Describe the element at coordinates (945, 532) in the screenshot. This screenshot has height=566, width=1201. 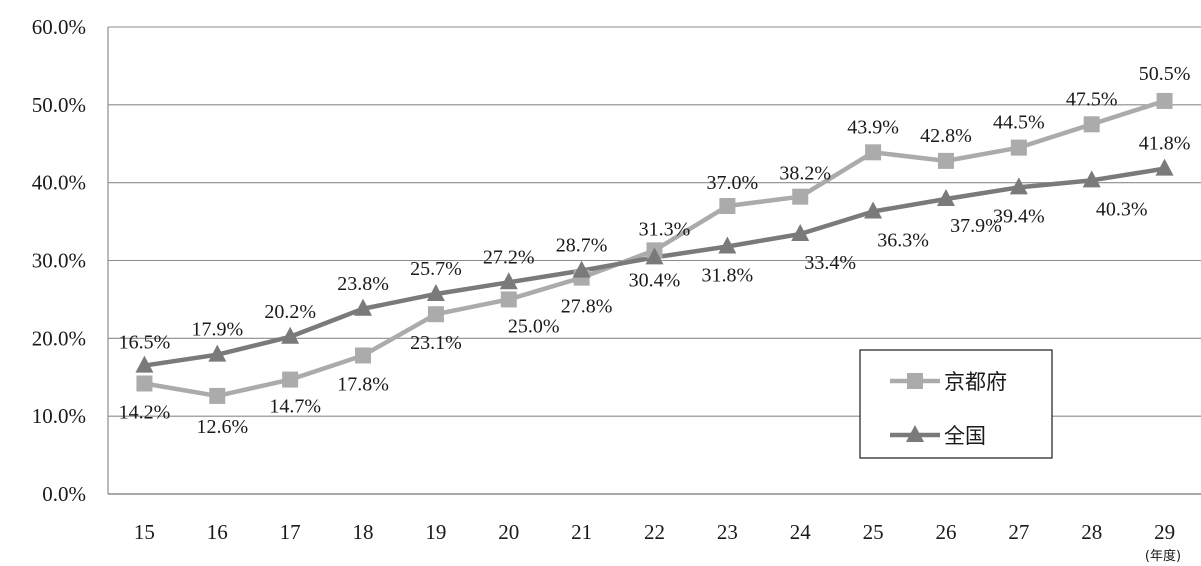
I see `x-tick-label: 26` at that location.